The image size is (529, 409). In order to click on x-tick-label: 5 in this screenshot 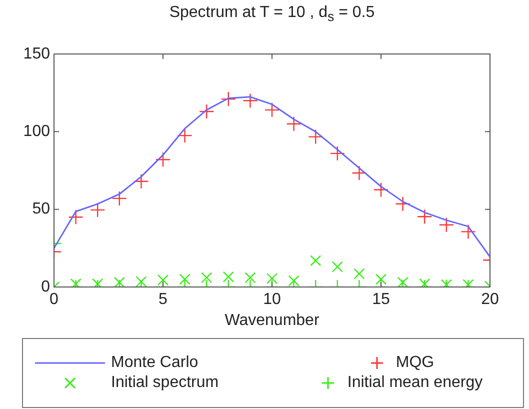, I will do `click(163, 299)`.